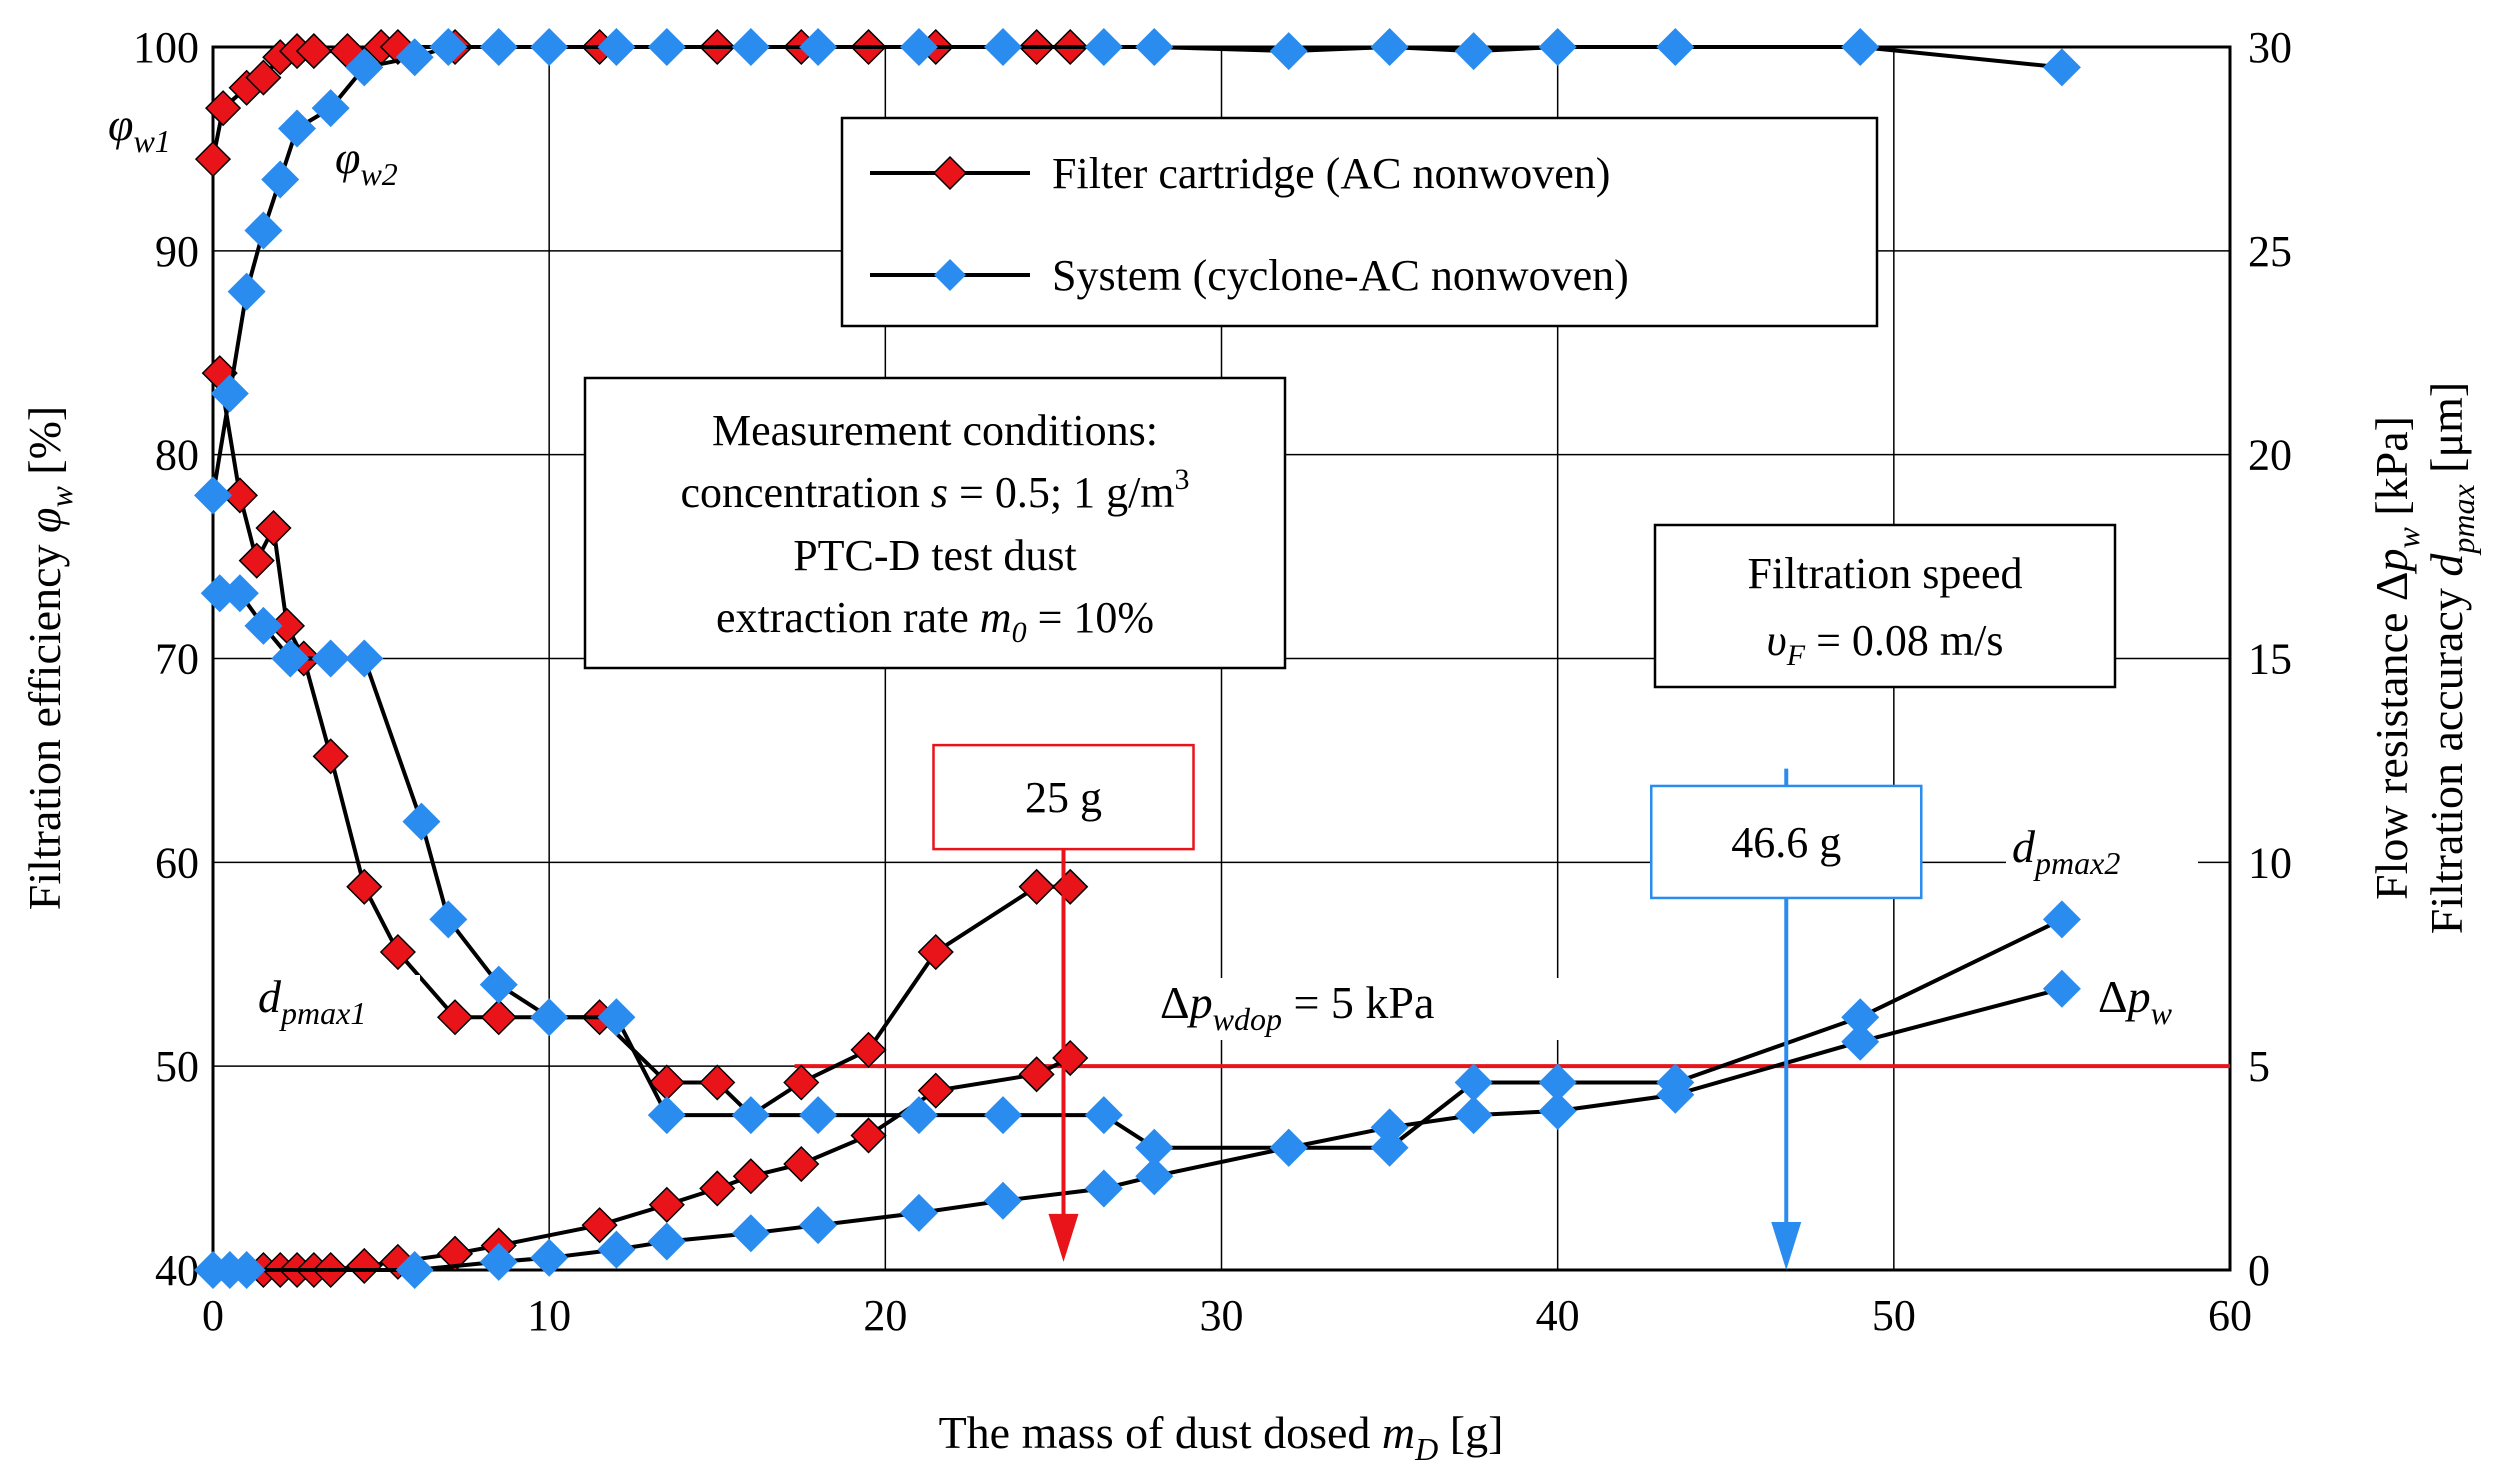  Describe the element at coordinates (549, 1315) in the screenshot. I see `x-tick-label-1: 10` at that location.